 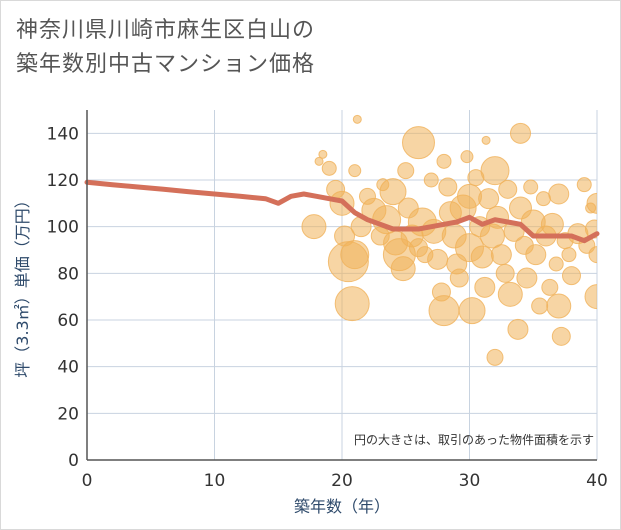 What do you see at coordinates (63, 228) in the screenshot?
I see `y-tick-label: 100` at bounding box center [63, 228].